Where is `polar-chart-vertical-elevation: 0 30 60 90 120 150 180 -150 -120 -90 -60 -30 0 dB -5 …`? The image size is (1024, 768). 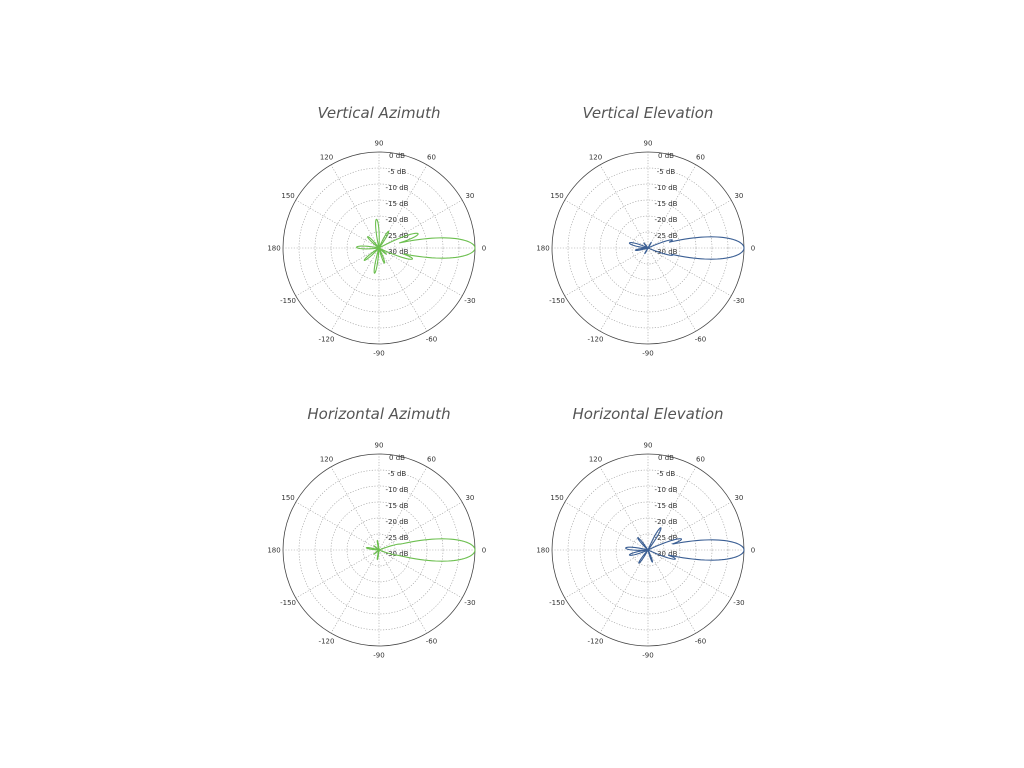 polar-chart-vertical-elevation: 0 30 60 90 120 150 180 -150 -120 -90 -60 -30 0 dB -5 … is located at coordinates (645, 249).